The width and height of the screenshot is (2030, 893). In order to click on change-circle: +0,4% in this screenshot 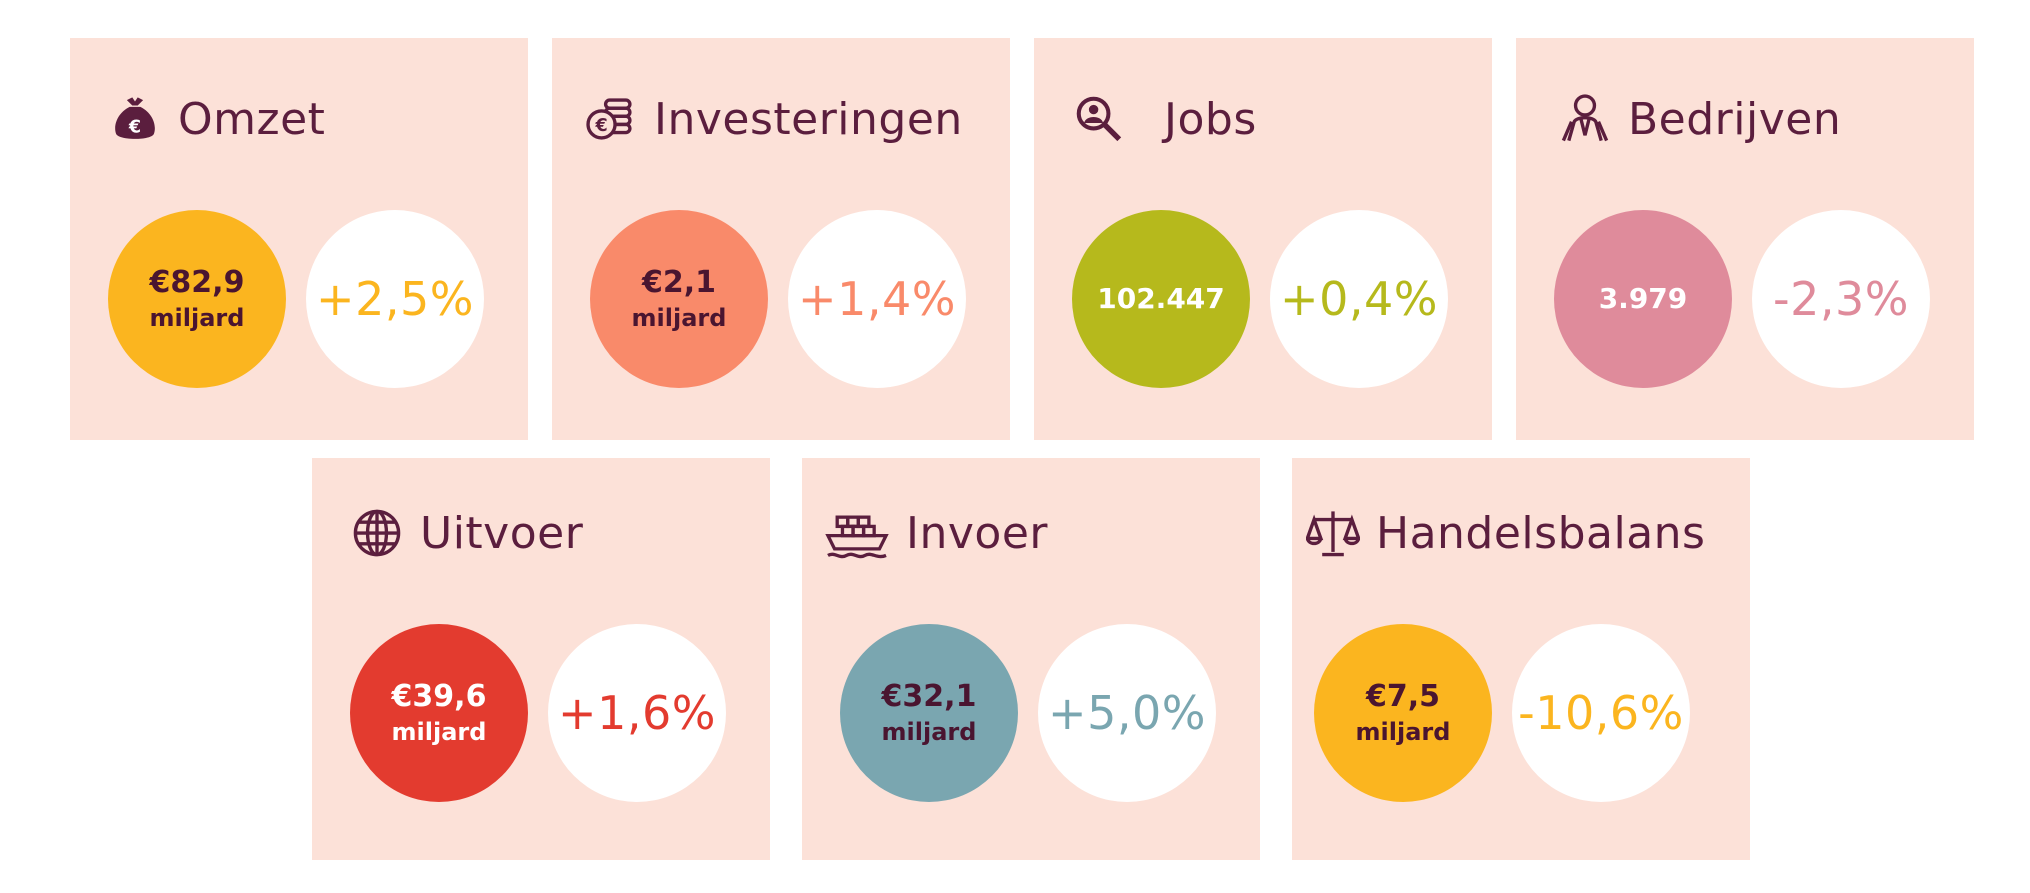, I will do `click(1359, 299)`.